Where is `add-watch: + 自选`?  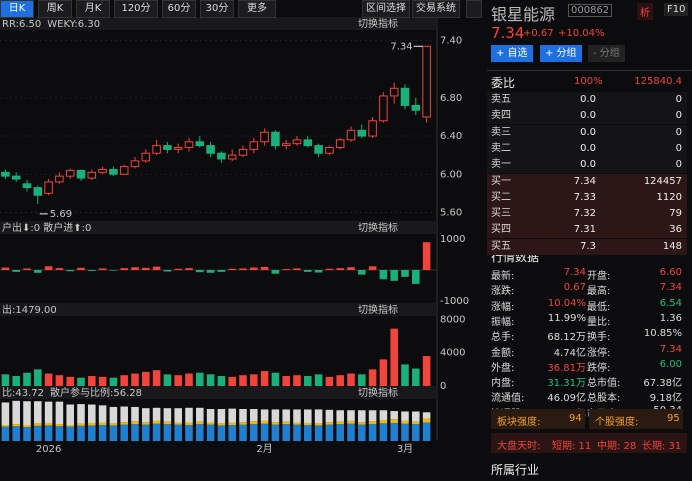 add-watch: + 自选 is located at coordinates (512, 53).